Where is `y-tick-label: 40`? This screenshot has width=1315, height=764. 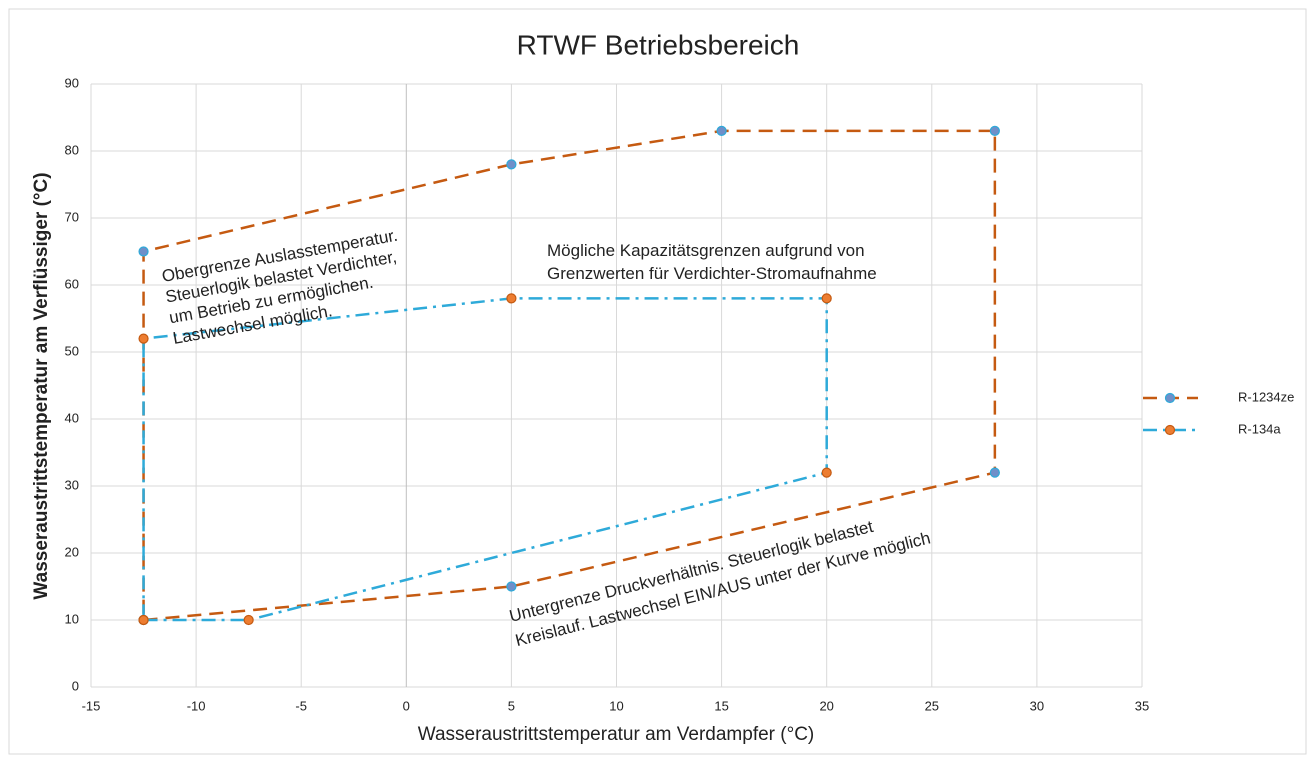
y-tick-label: 40 is located at coordinates (72, 417).